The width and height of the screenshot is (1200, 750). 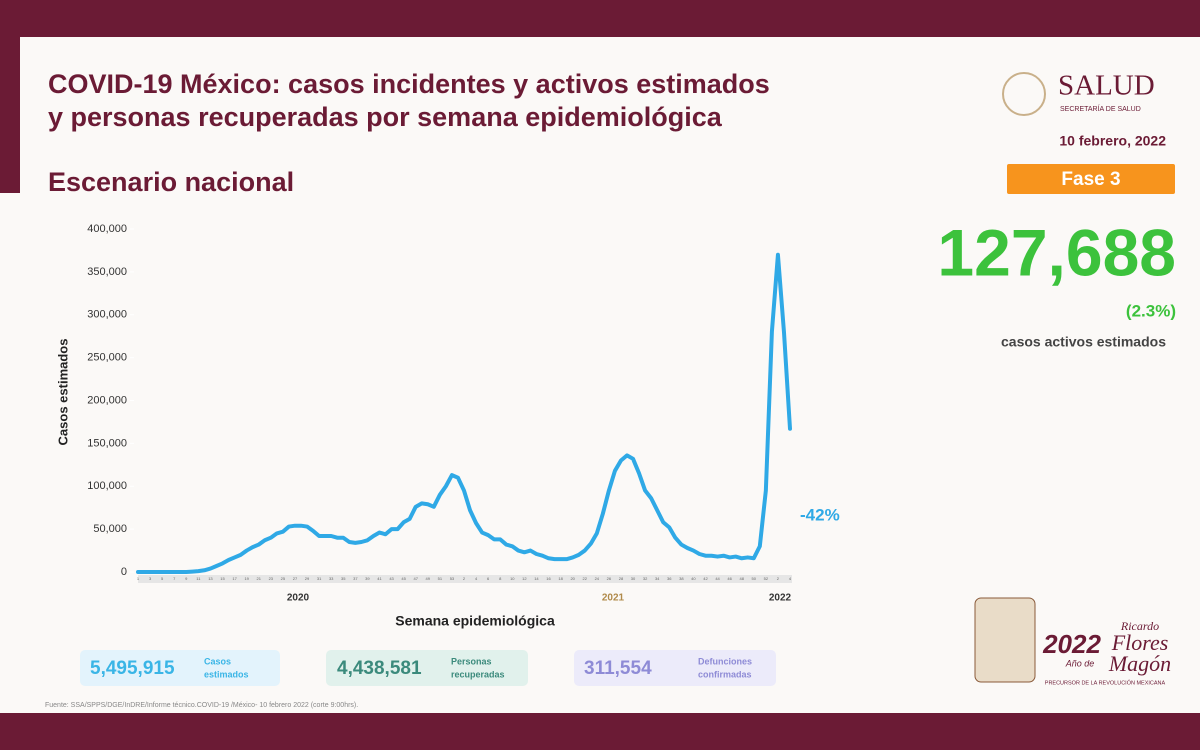 What do you see at coordinates (226, 674) in the screenshot?
I see `stat-label: estimados` at bounding box center [226, 674].